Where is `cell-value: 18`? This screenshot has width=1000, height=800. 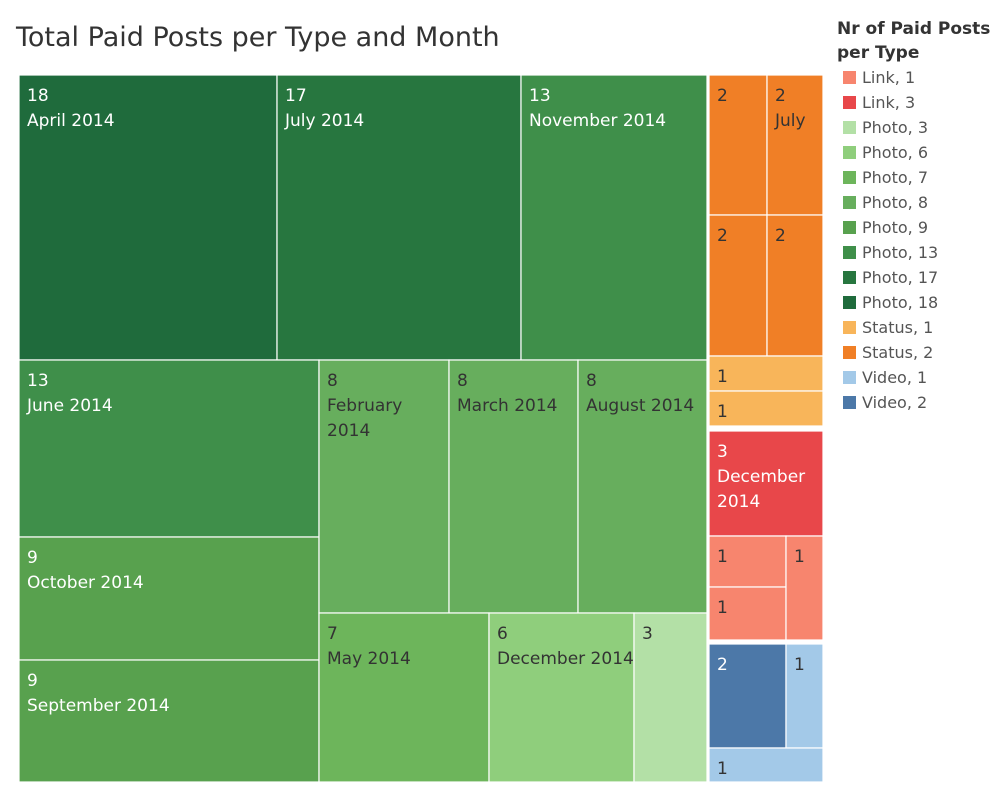
cell-value: 18 is located at coordinates (38, 96).